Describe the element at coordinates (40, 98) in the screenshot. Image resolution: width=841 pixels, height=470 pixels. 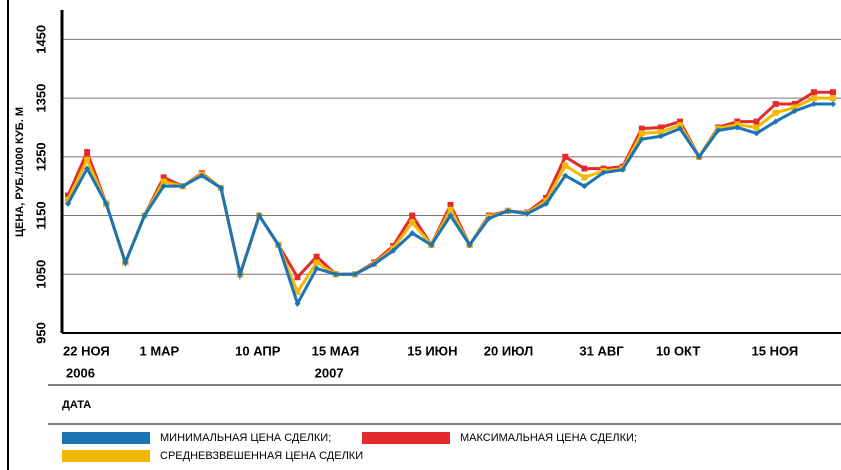
I see `y-tick-label: 1350` at that location.